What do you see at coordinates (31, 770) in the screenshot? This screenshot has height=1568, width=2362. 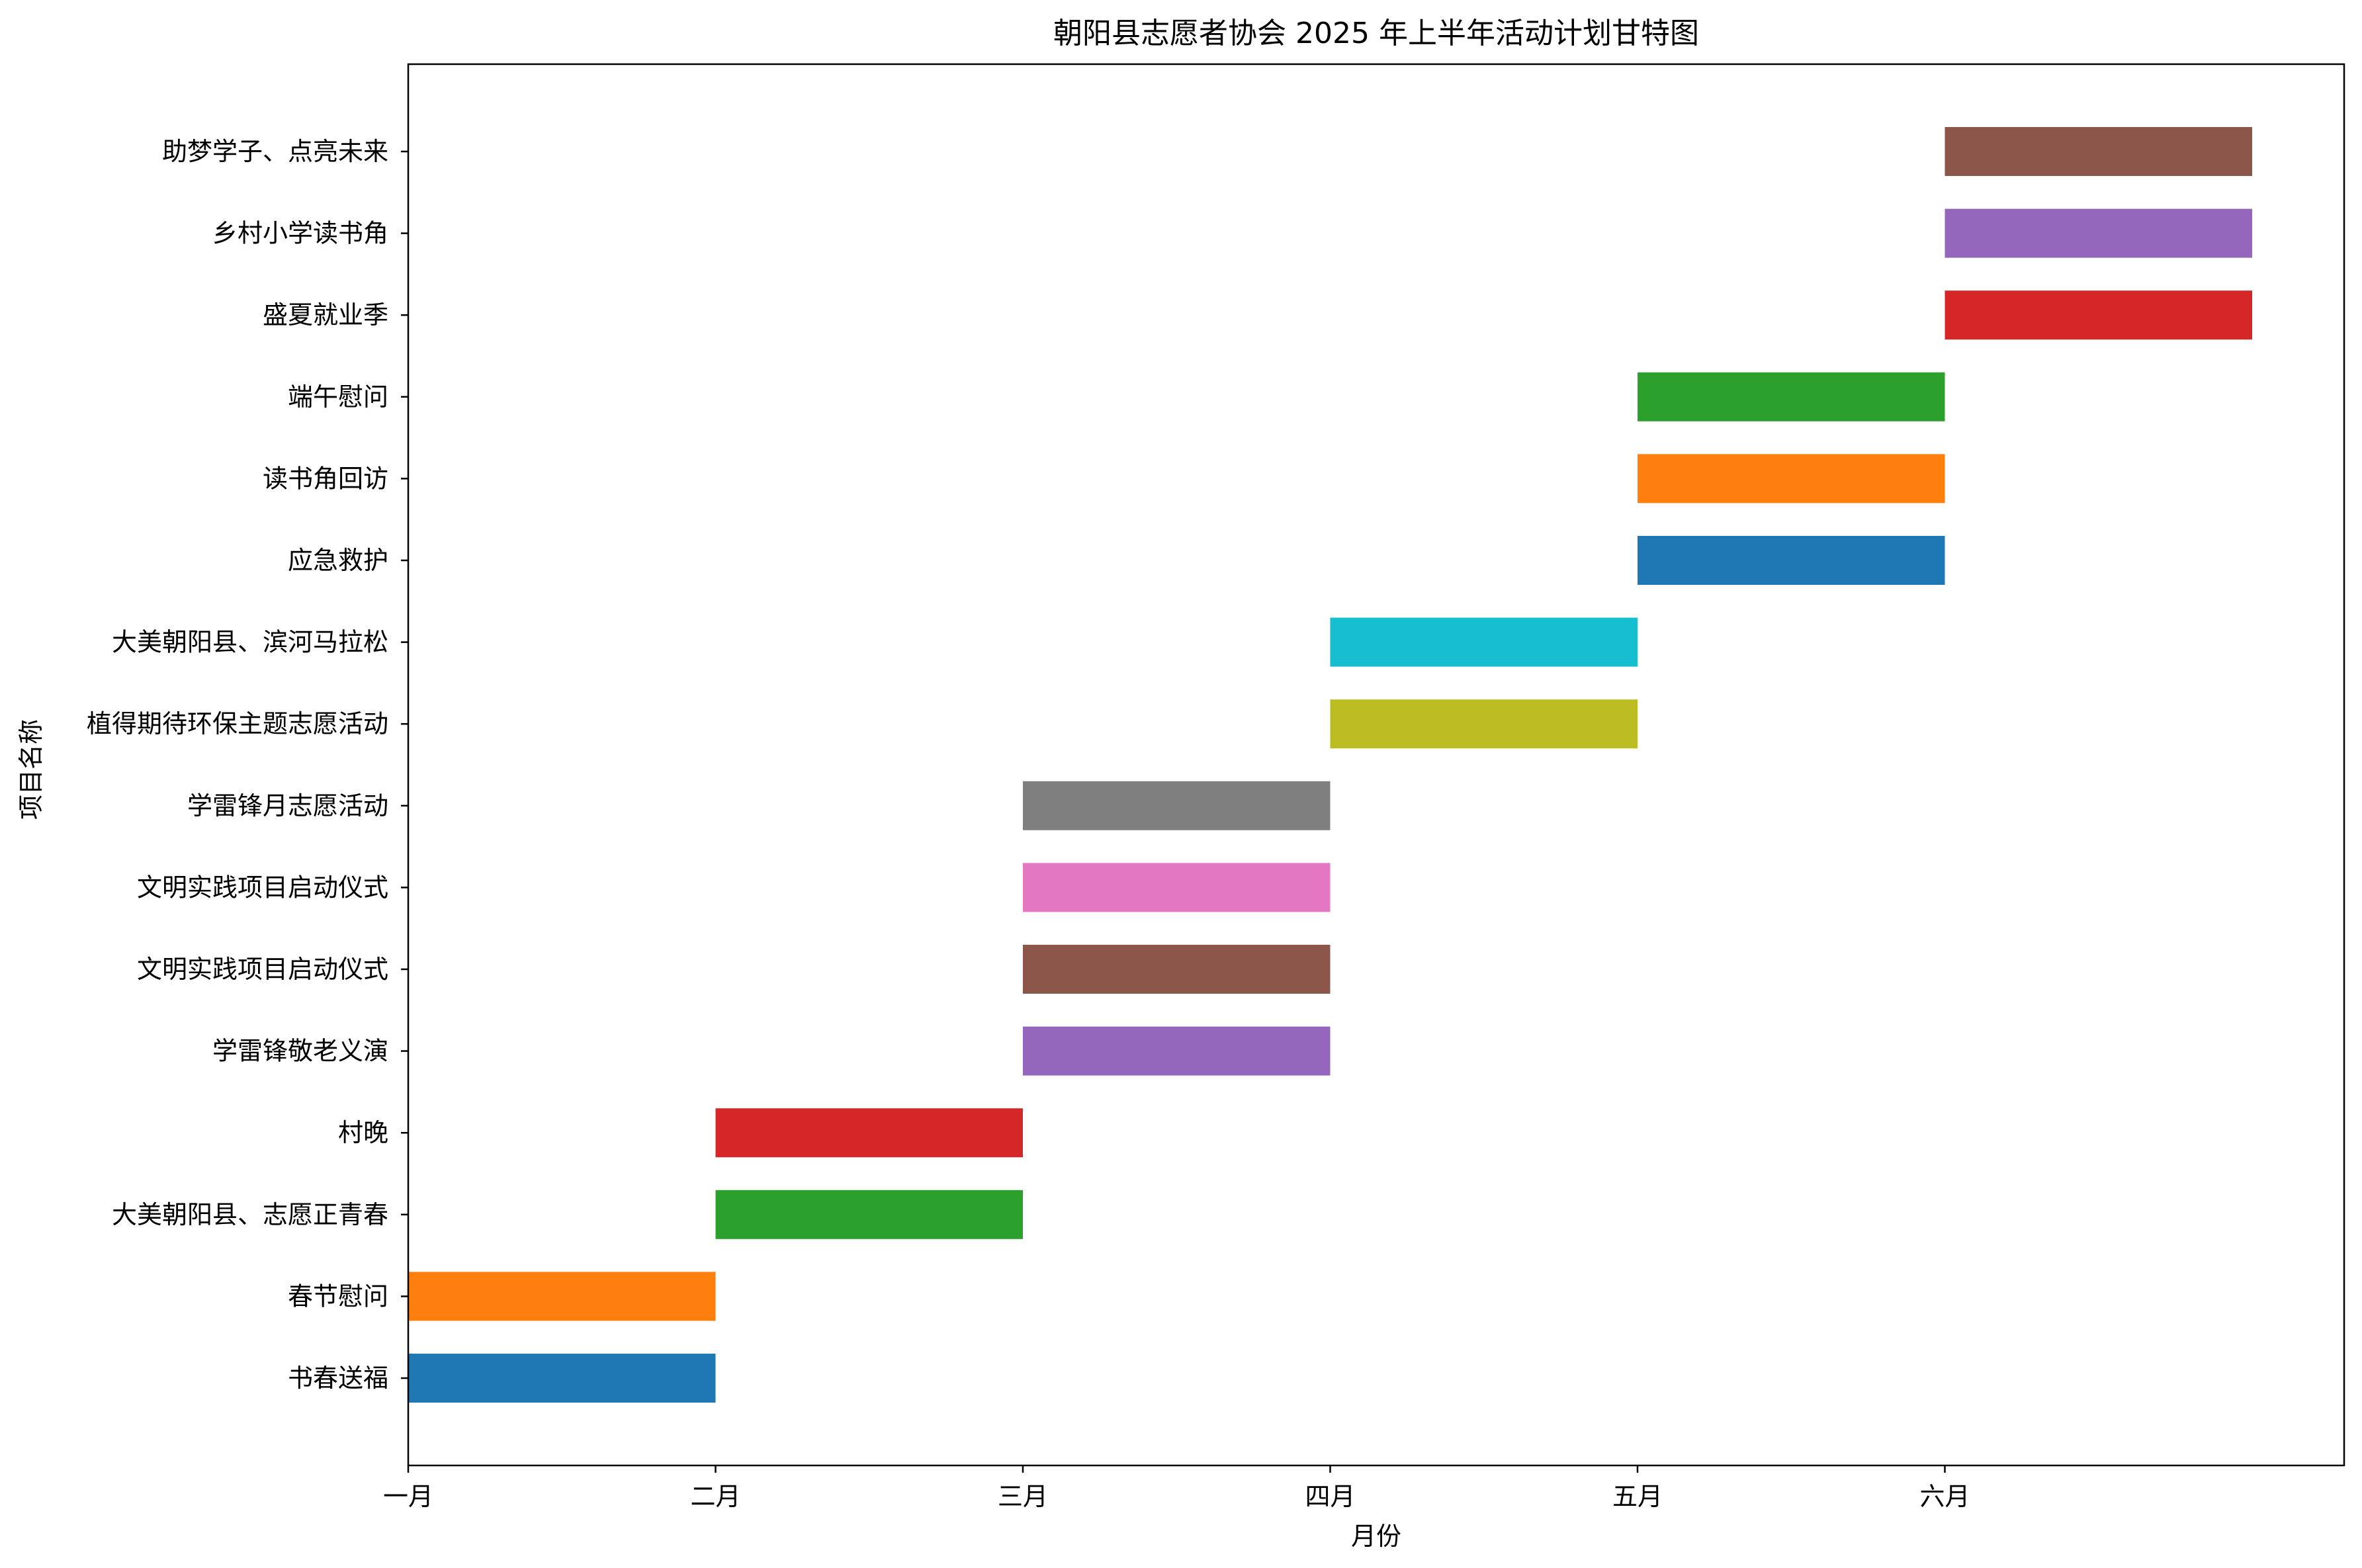 I see `y-axis-label: 项目名称` at bounding box center [31, 770].